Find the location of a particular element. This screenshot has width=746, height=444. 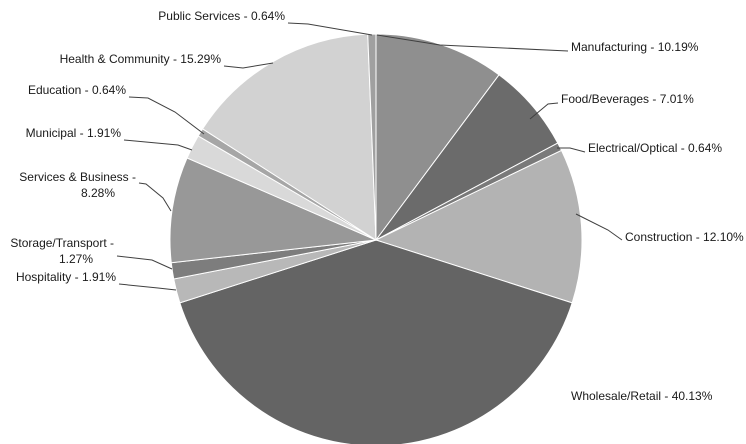

slice-label-education: Education - 0.64% is located at coordinates (77, 90).